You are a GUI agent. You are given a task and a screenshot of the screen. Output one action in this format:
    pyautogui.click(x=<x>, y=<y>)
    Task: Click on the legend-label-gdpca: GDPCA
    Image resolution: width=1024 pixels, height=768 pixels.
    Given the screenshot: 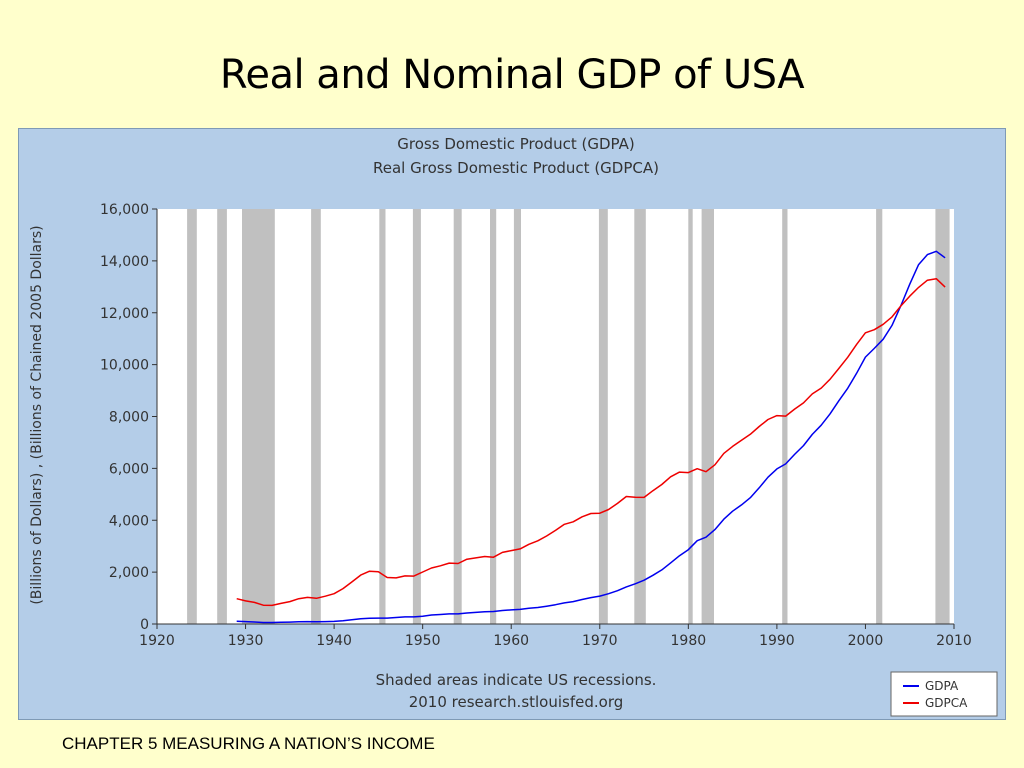 What is the action you would take?
    pyautogui.click(x=946, y=703)
    